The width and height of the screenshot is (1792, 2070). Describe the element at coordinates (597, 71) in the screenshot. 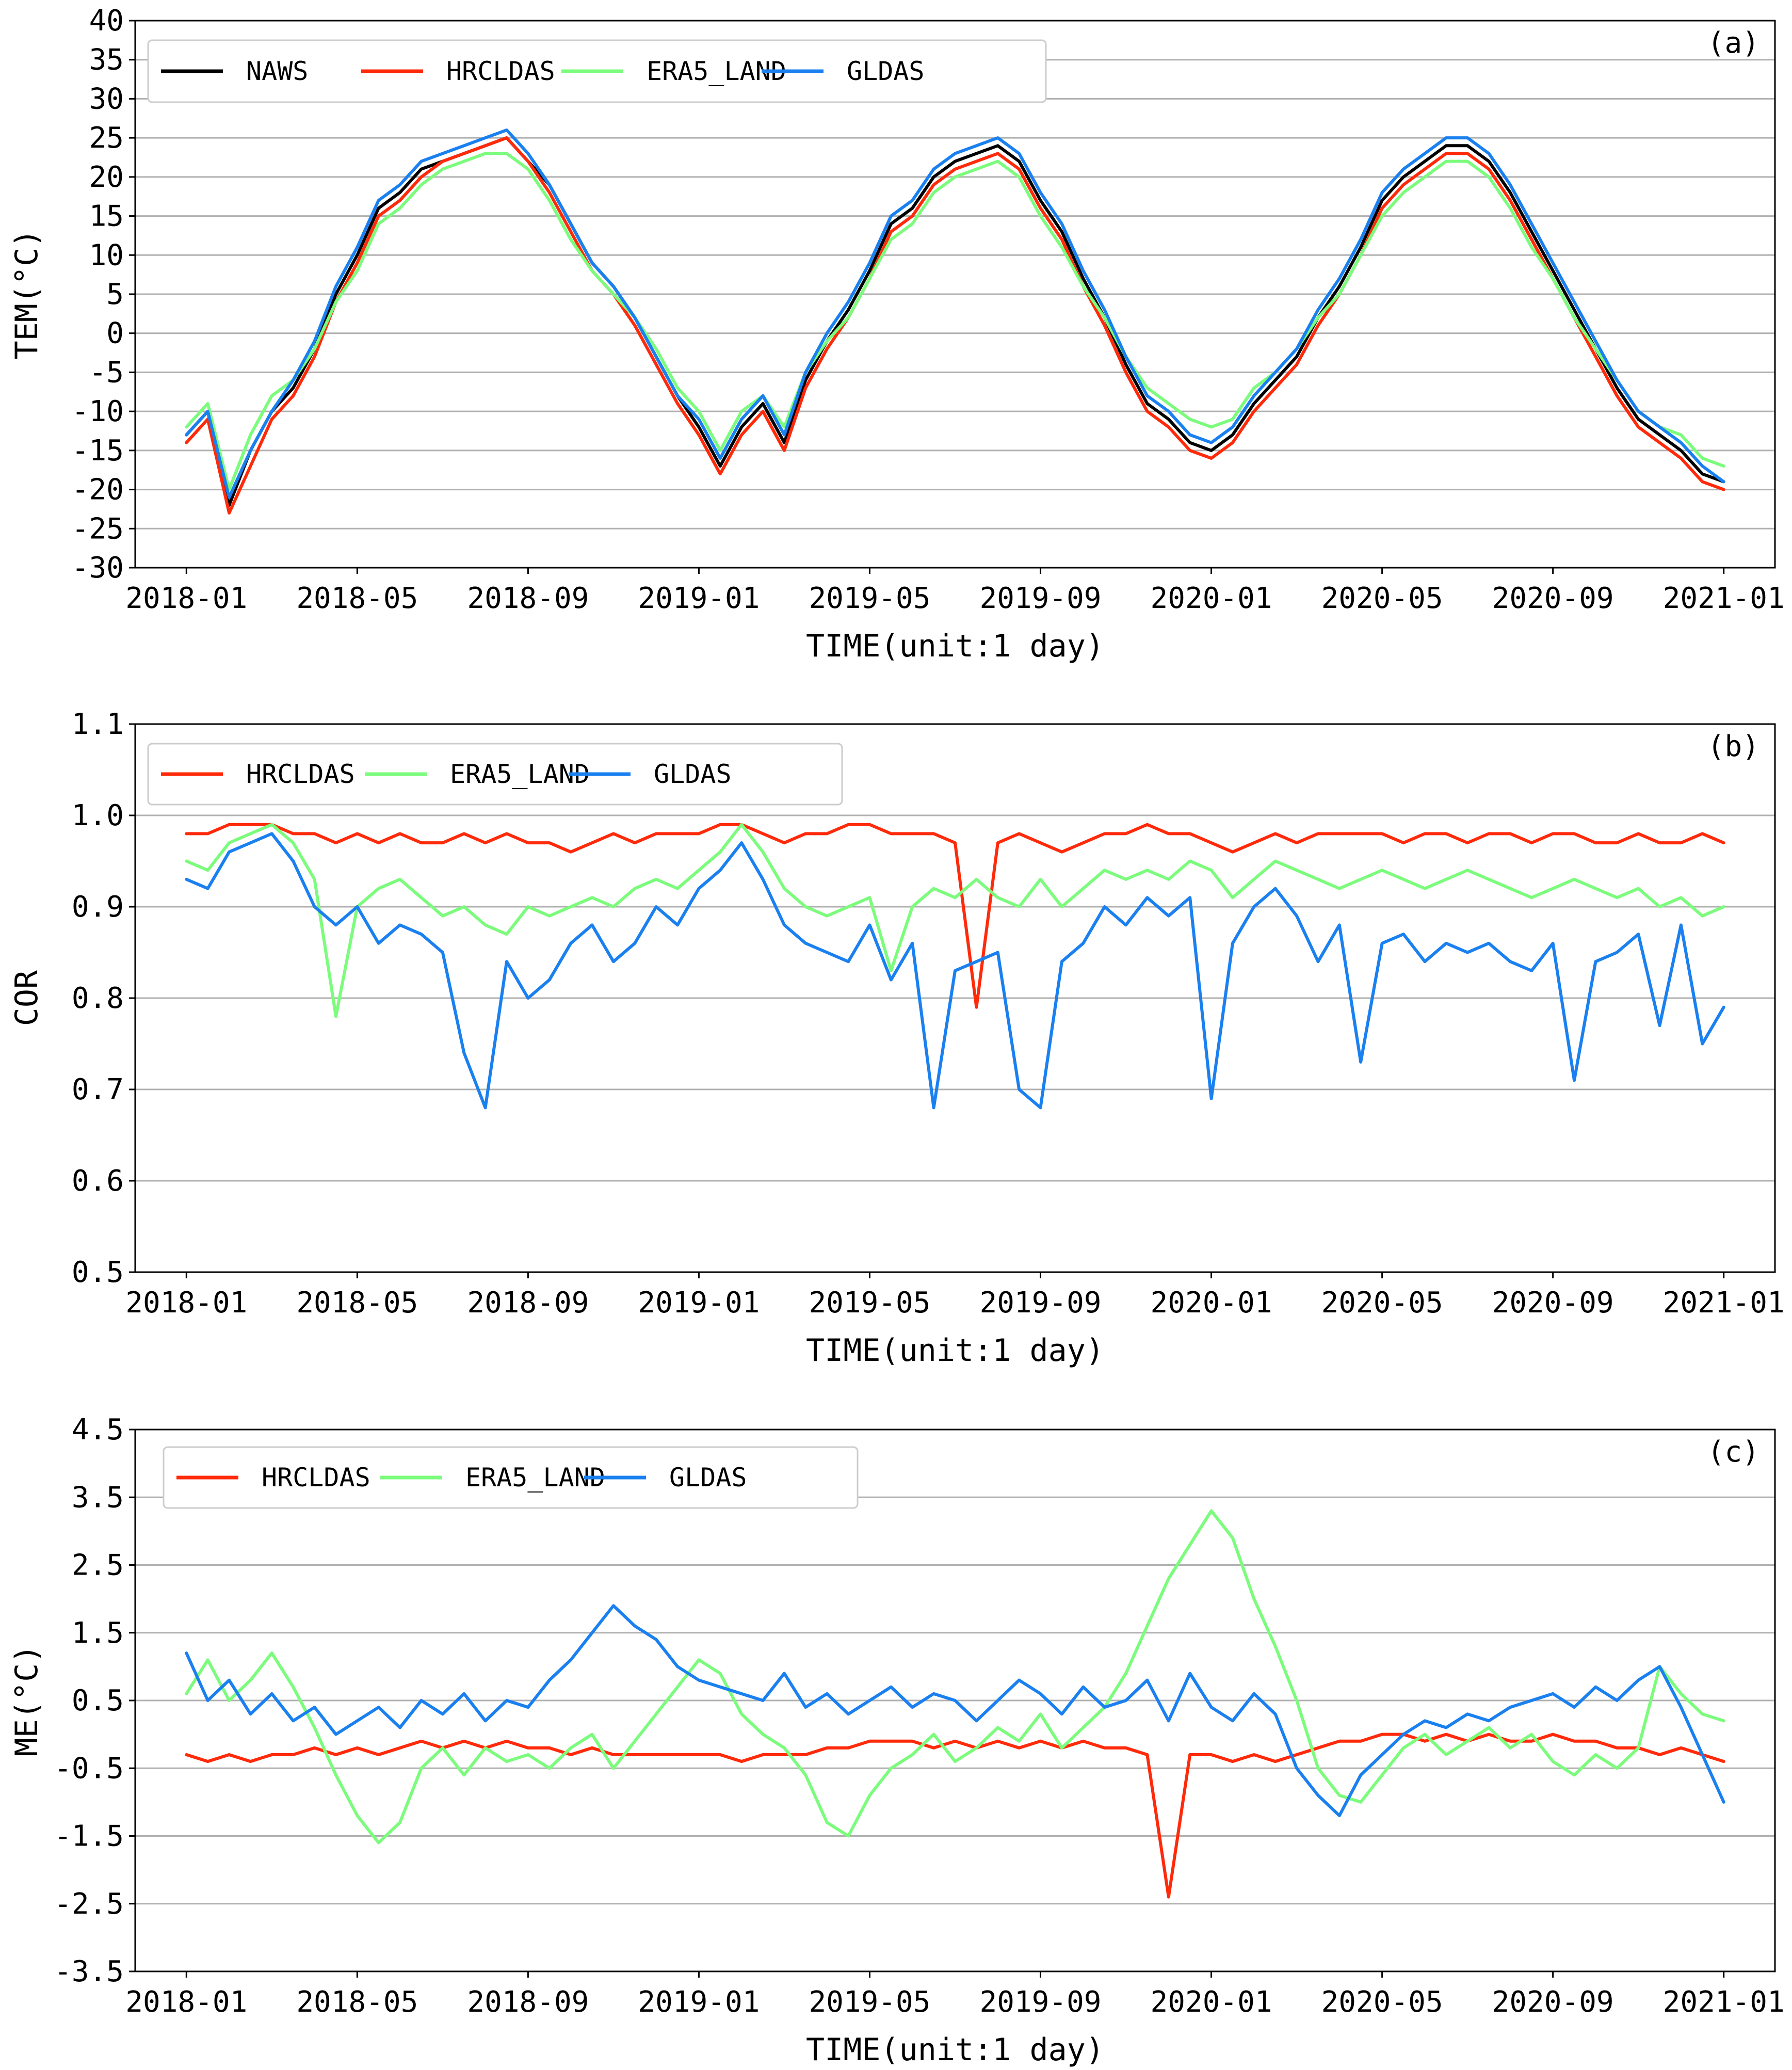

I see `legend: NAWS HRCLDAS ERA5_LAND GLDAS` at that location.